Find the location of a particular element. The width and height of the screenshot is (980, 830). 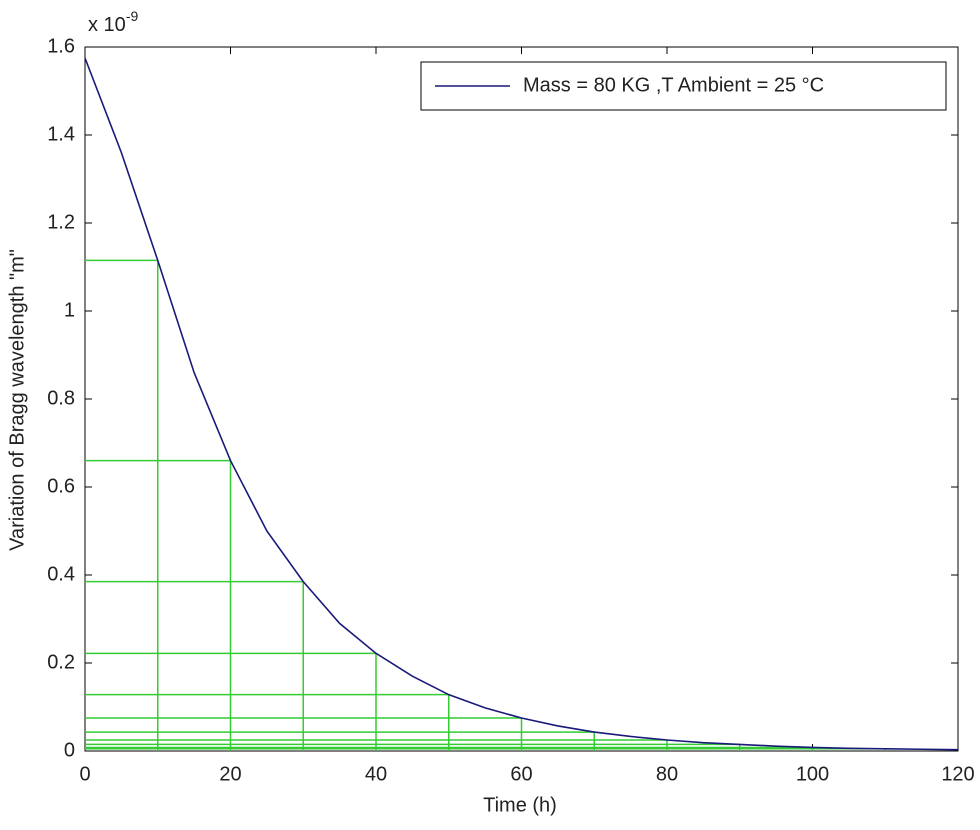

x-tick-label: 60 is located at coordinates (521, 774).